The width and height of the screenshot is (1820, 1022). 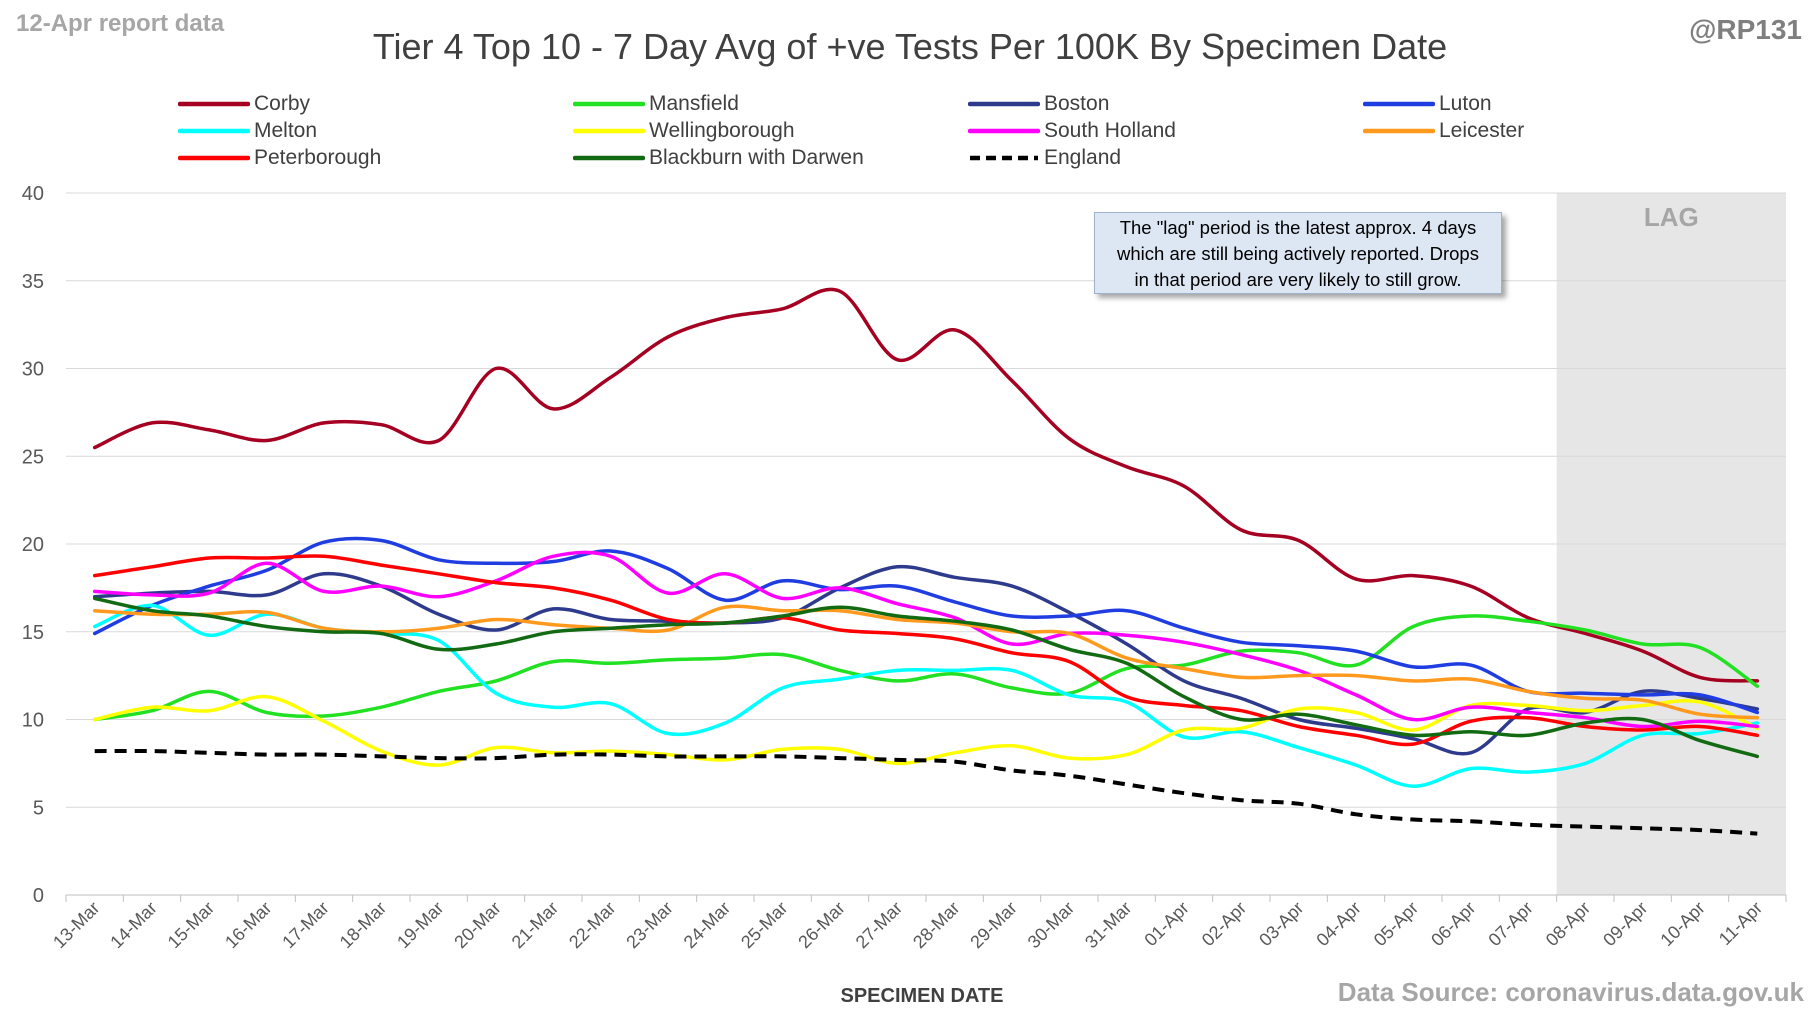 I want to click on legend-item-wellingborough: Wellingborough, so click(x=684, y=131).